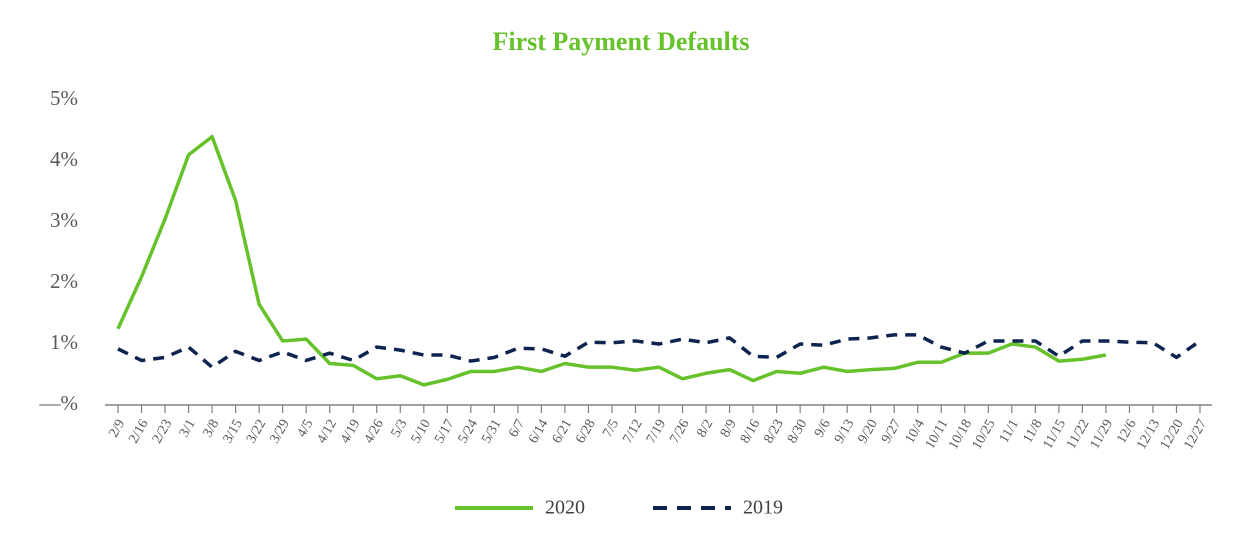  I want to click on x-tick-label: 4/19, so click(350, 431).